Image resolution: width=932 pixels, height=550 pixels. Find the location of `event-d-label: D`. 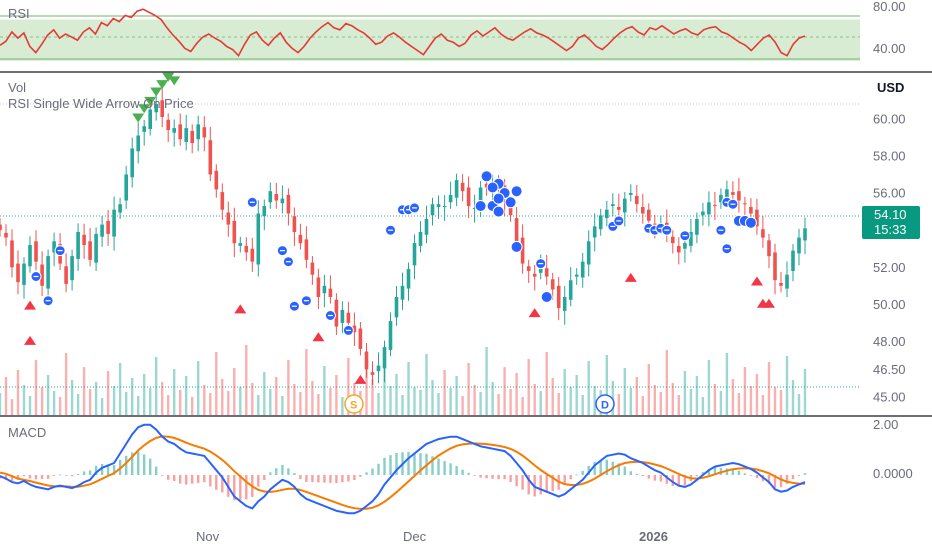

event-d-label: D is located at coordinates (605, 406).